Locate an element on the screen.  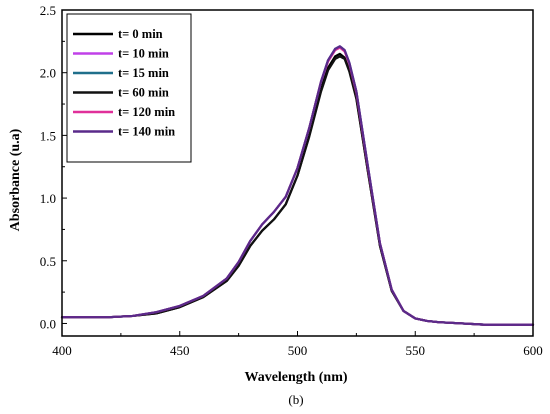
y-tick-label-1: 0.5 is located at coordinates (48, 261).